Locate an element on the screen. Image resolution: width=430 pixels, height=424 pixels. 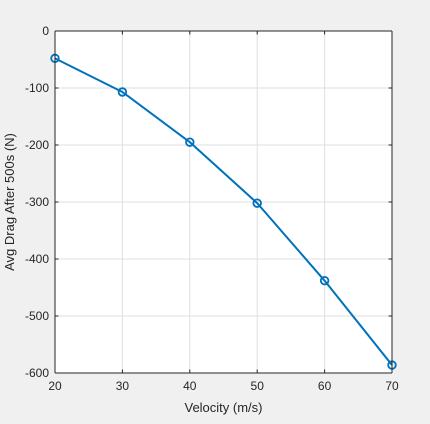
y-tick-label: -100 is located at coordinates (37, 88).